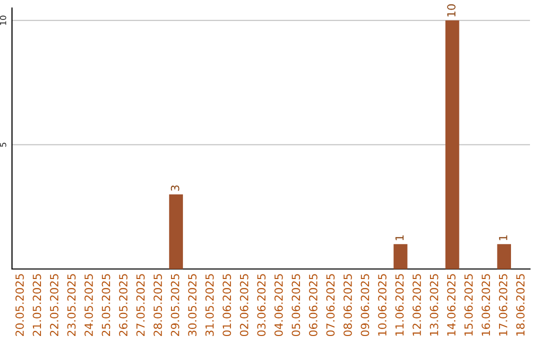 The image size is (540, 340). What do you see at coordinates (503, 305) in the screenshot?
I see `x-tick-label: 17.06.2025` at bounding box center [503, 305].